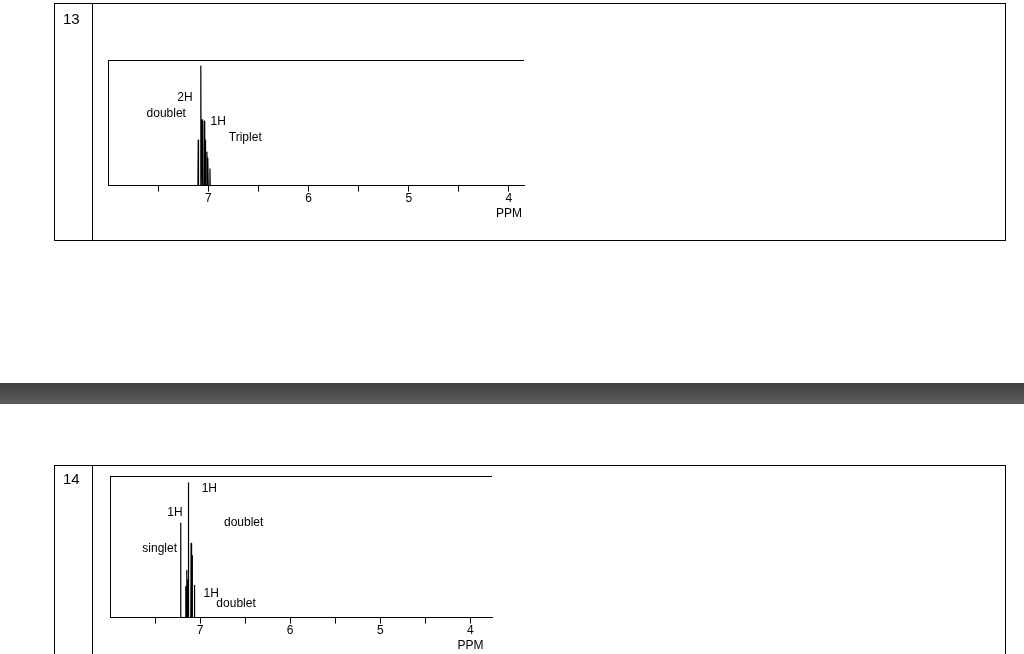  What do you see at coordinates (185, 96) in the screenshot?
I see `annotation: 2H` at bounding box center [185, 96].